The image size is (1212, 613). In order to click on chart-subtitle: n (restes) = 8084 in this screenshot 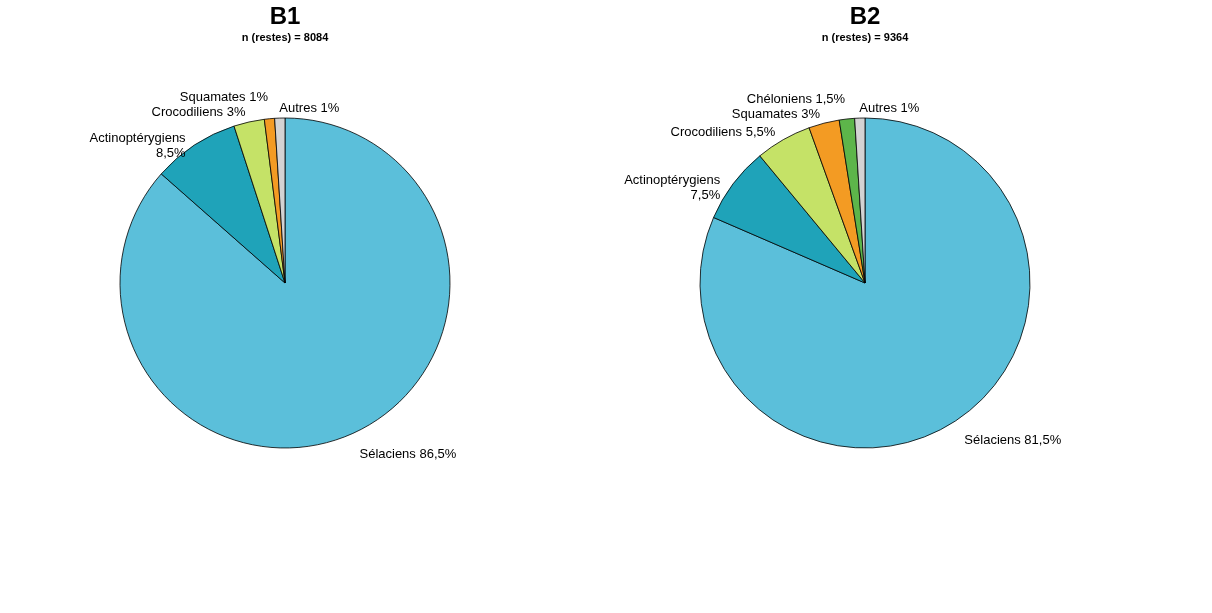, I will do `click(285, 37)`.